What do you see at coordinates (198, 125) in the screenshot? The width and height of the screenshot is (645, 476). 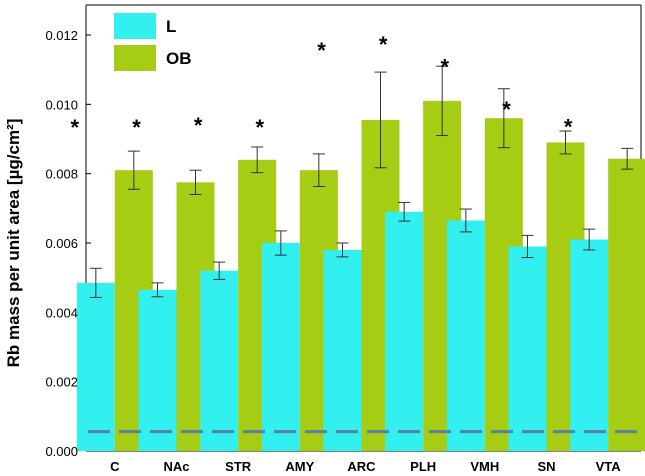 I see `significance-star-str: *` at bounding box center [198, 125].